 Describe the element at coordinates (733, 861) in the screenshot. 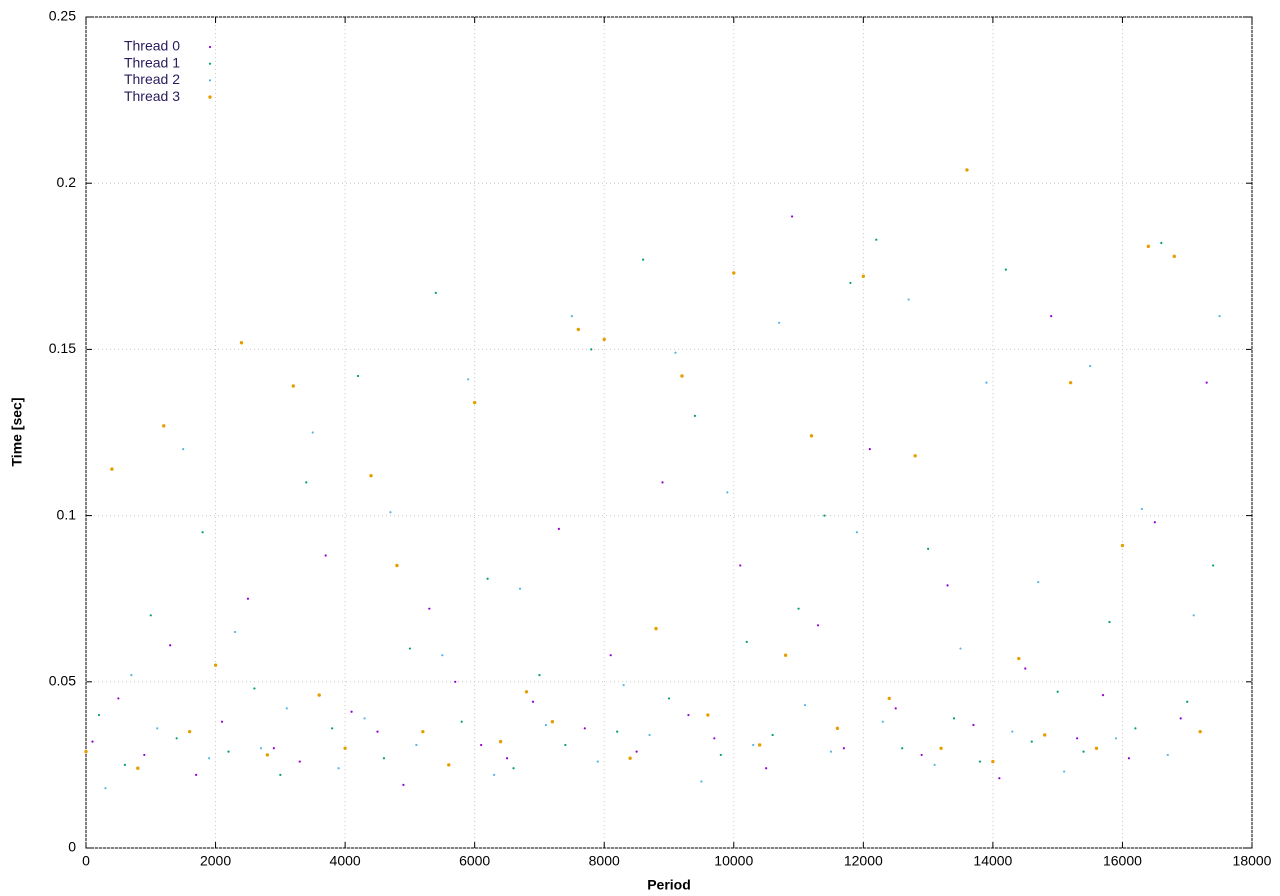

I see `x-tick-label: 10000` at that location.